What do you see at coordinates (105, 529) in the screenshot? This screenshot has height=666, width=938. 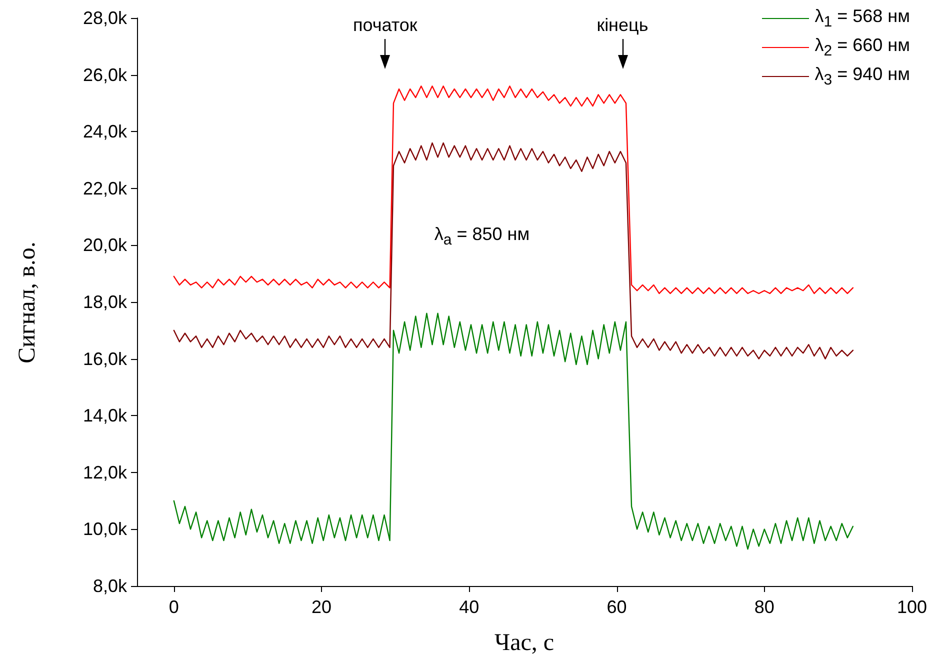 I see `y-tick-label: 10,0k` at bounding box center [105, 529].